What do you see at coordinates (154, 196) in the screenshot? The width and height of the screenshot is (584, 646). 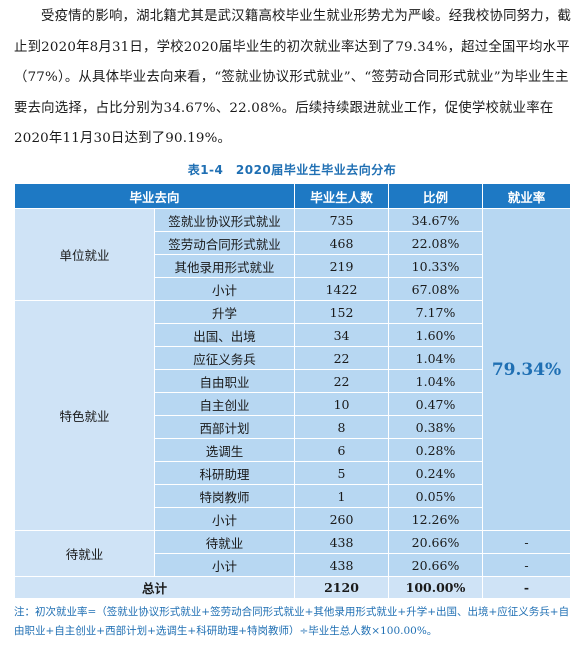 I see `header-destination: 毕业去向` at bounding box center [154, 196].